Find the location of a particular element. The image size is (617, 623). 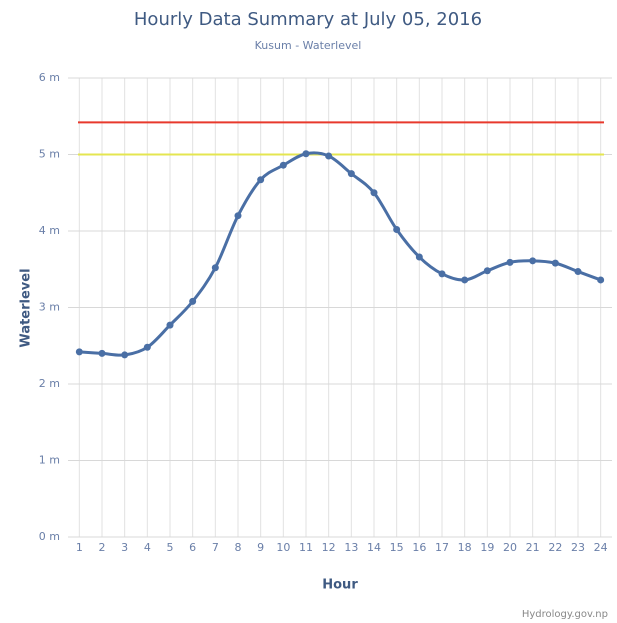

x-tick-label: 21 is located at coordinates (533, 547).